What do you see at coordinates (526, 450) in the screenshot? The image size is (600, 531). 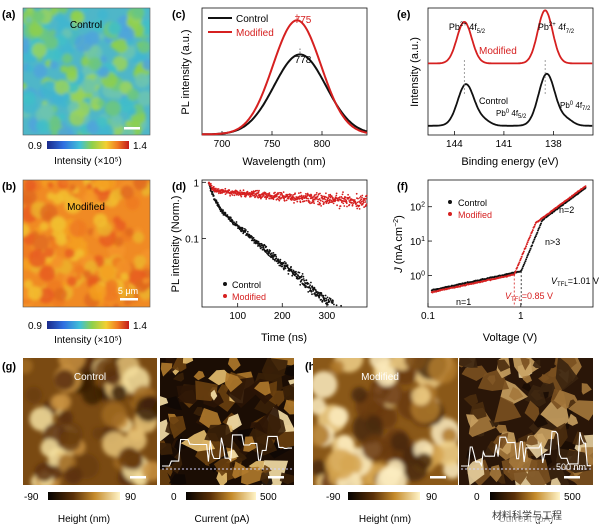 I see `afm-current-modified-profile` at bounding box center [526, 450].